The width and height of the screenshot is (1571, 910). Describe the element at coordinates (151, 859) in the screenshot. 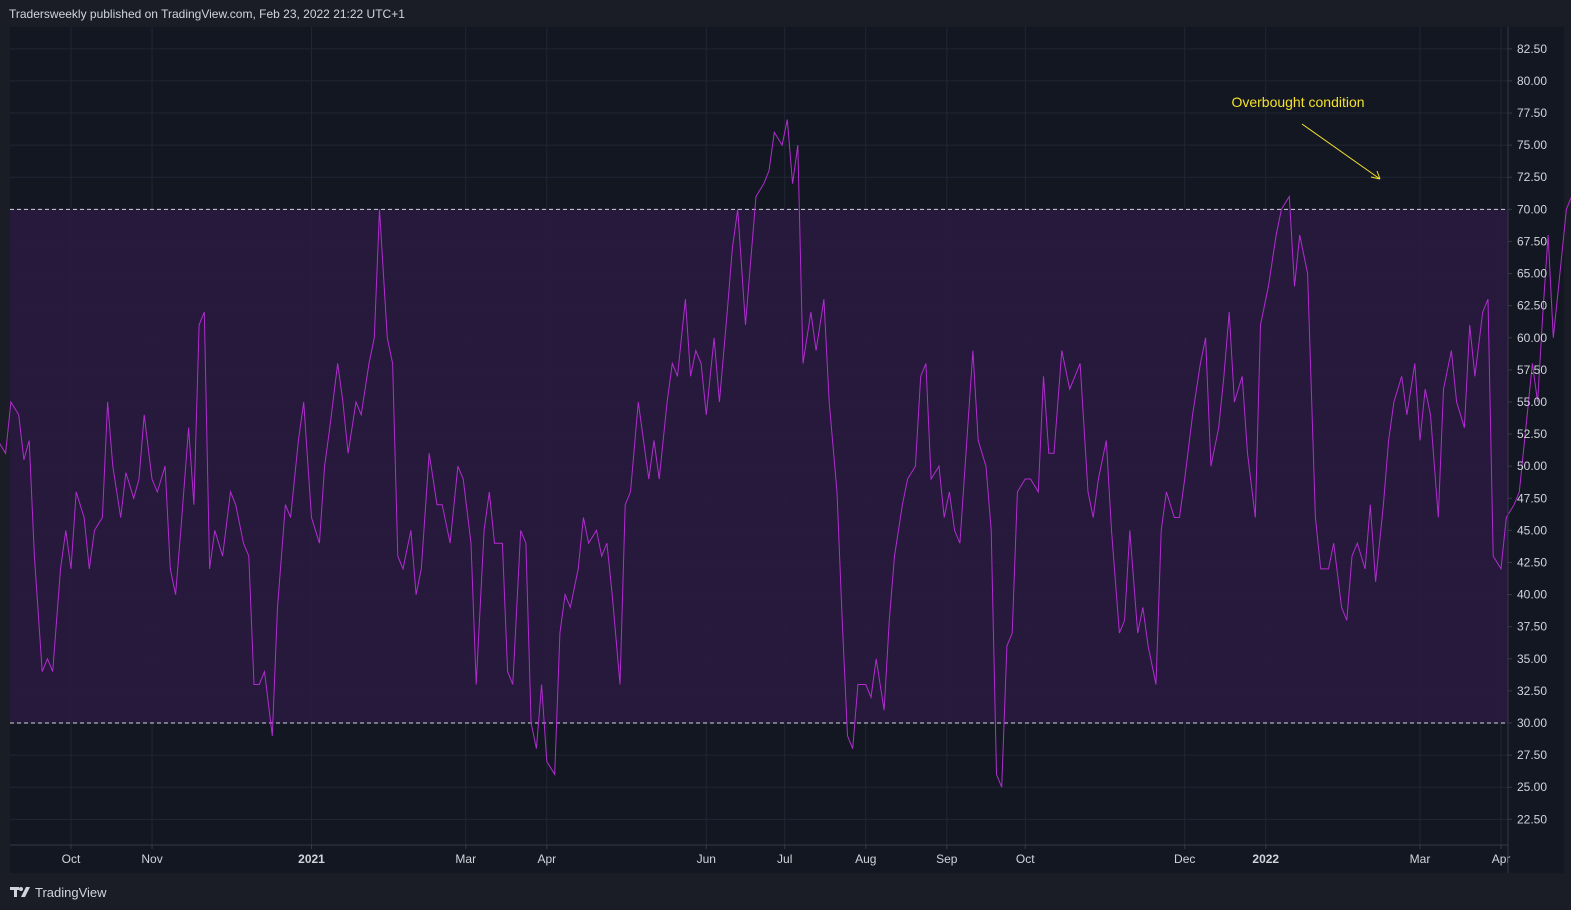

I see `x-tick-label: Nov` at that location.